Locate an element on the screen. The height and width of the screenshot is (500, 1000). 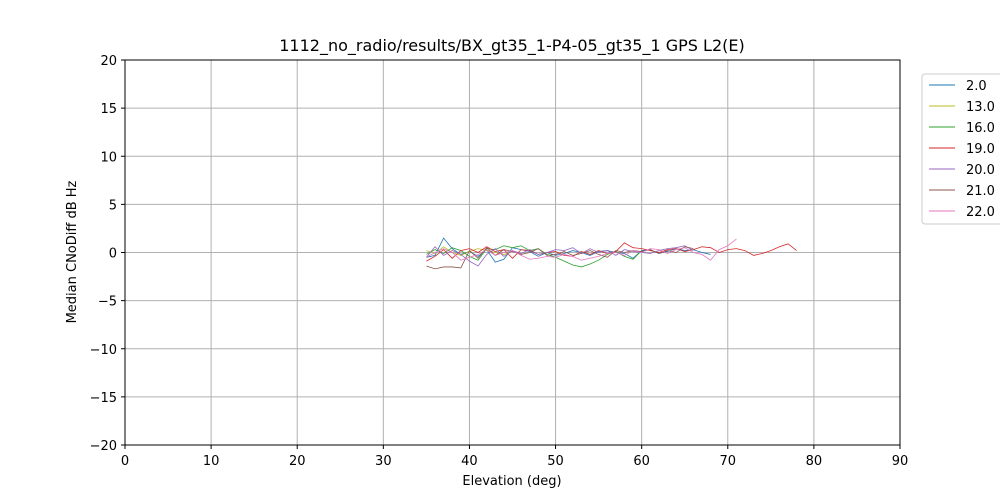
x-tick-label: 80 is located at coordinates (814, 461).